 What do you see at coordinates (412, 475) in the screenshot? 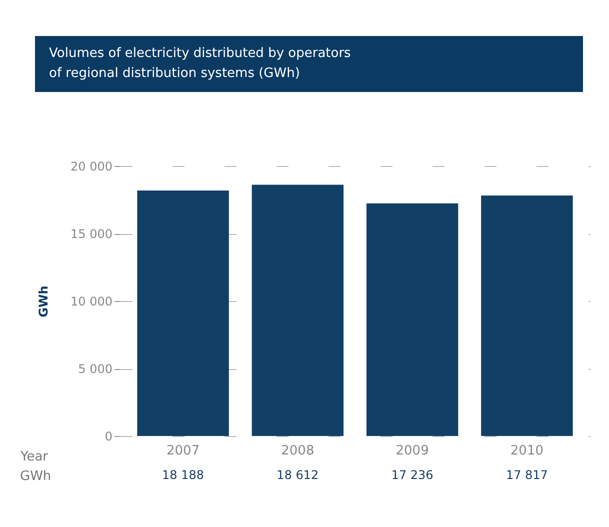
I see `data-label: 17 236` at bounding box center [412, 475].